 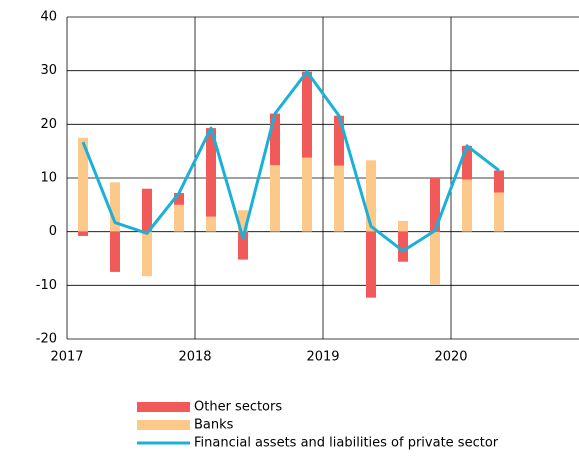 What do you see at coordinates (48, 70) in the screenshot?
I see `y-tick-label: 30` at bounding box center [48, 70].